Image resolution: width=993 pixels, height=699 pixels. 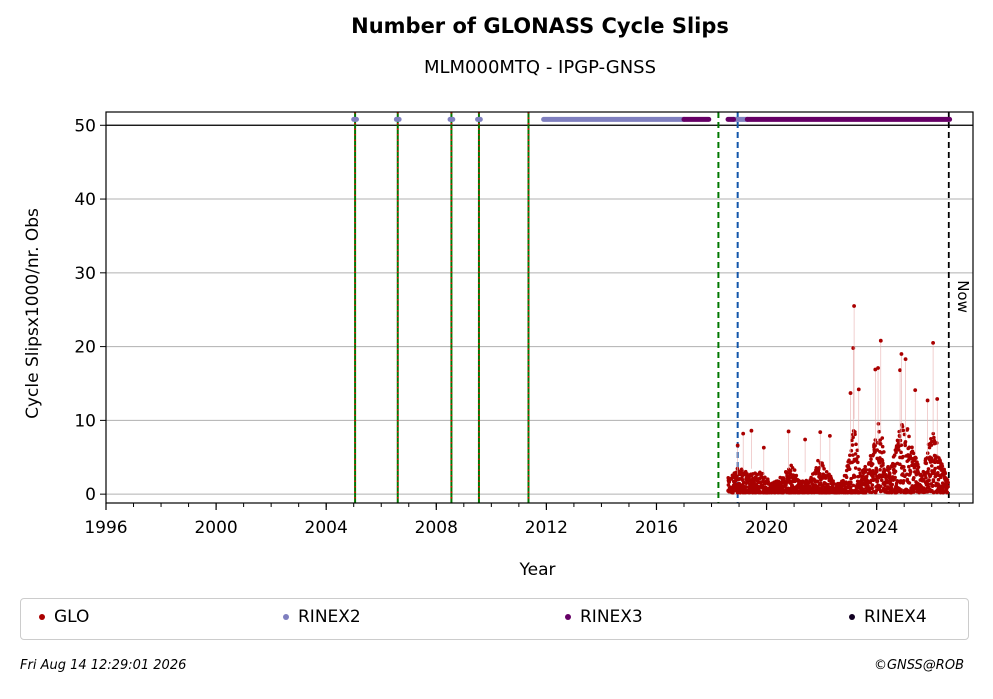 I want to click on x-tick-label: 2004, so click(x=326, y=528).